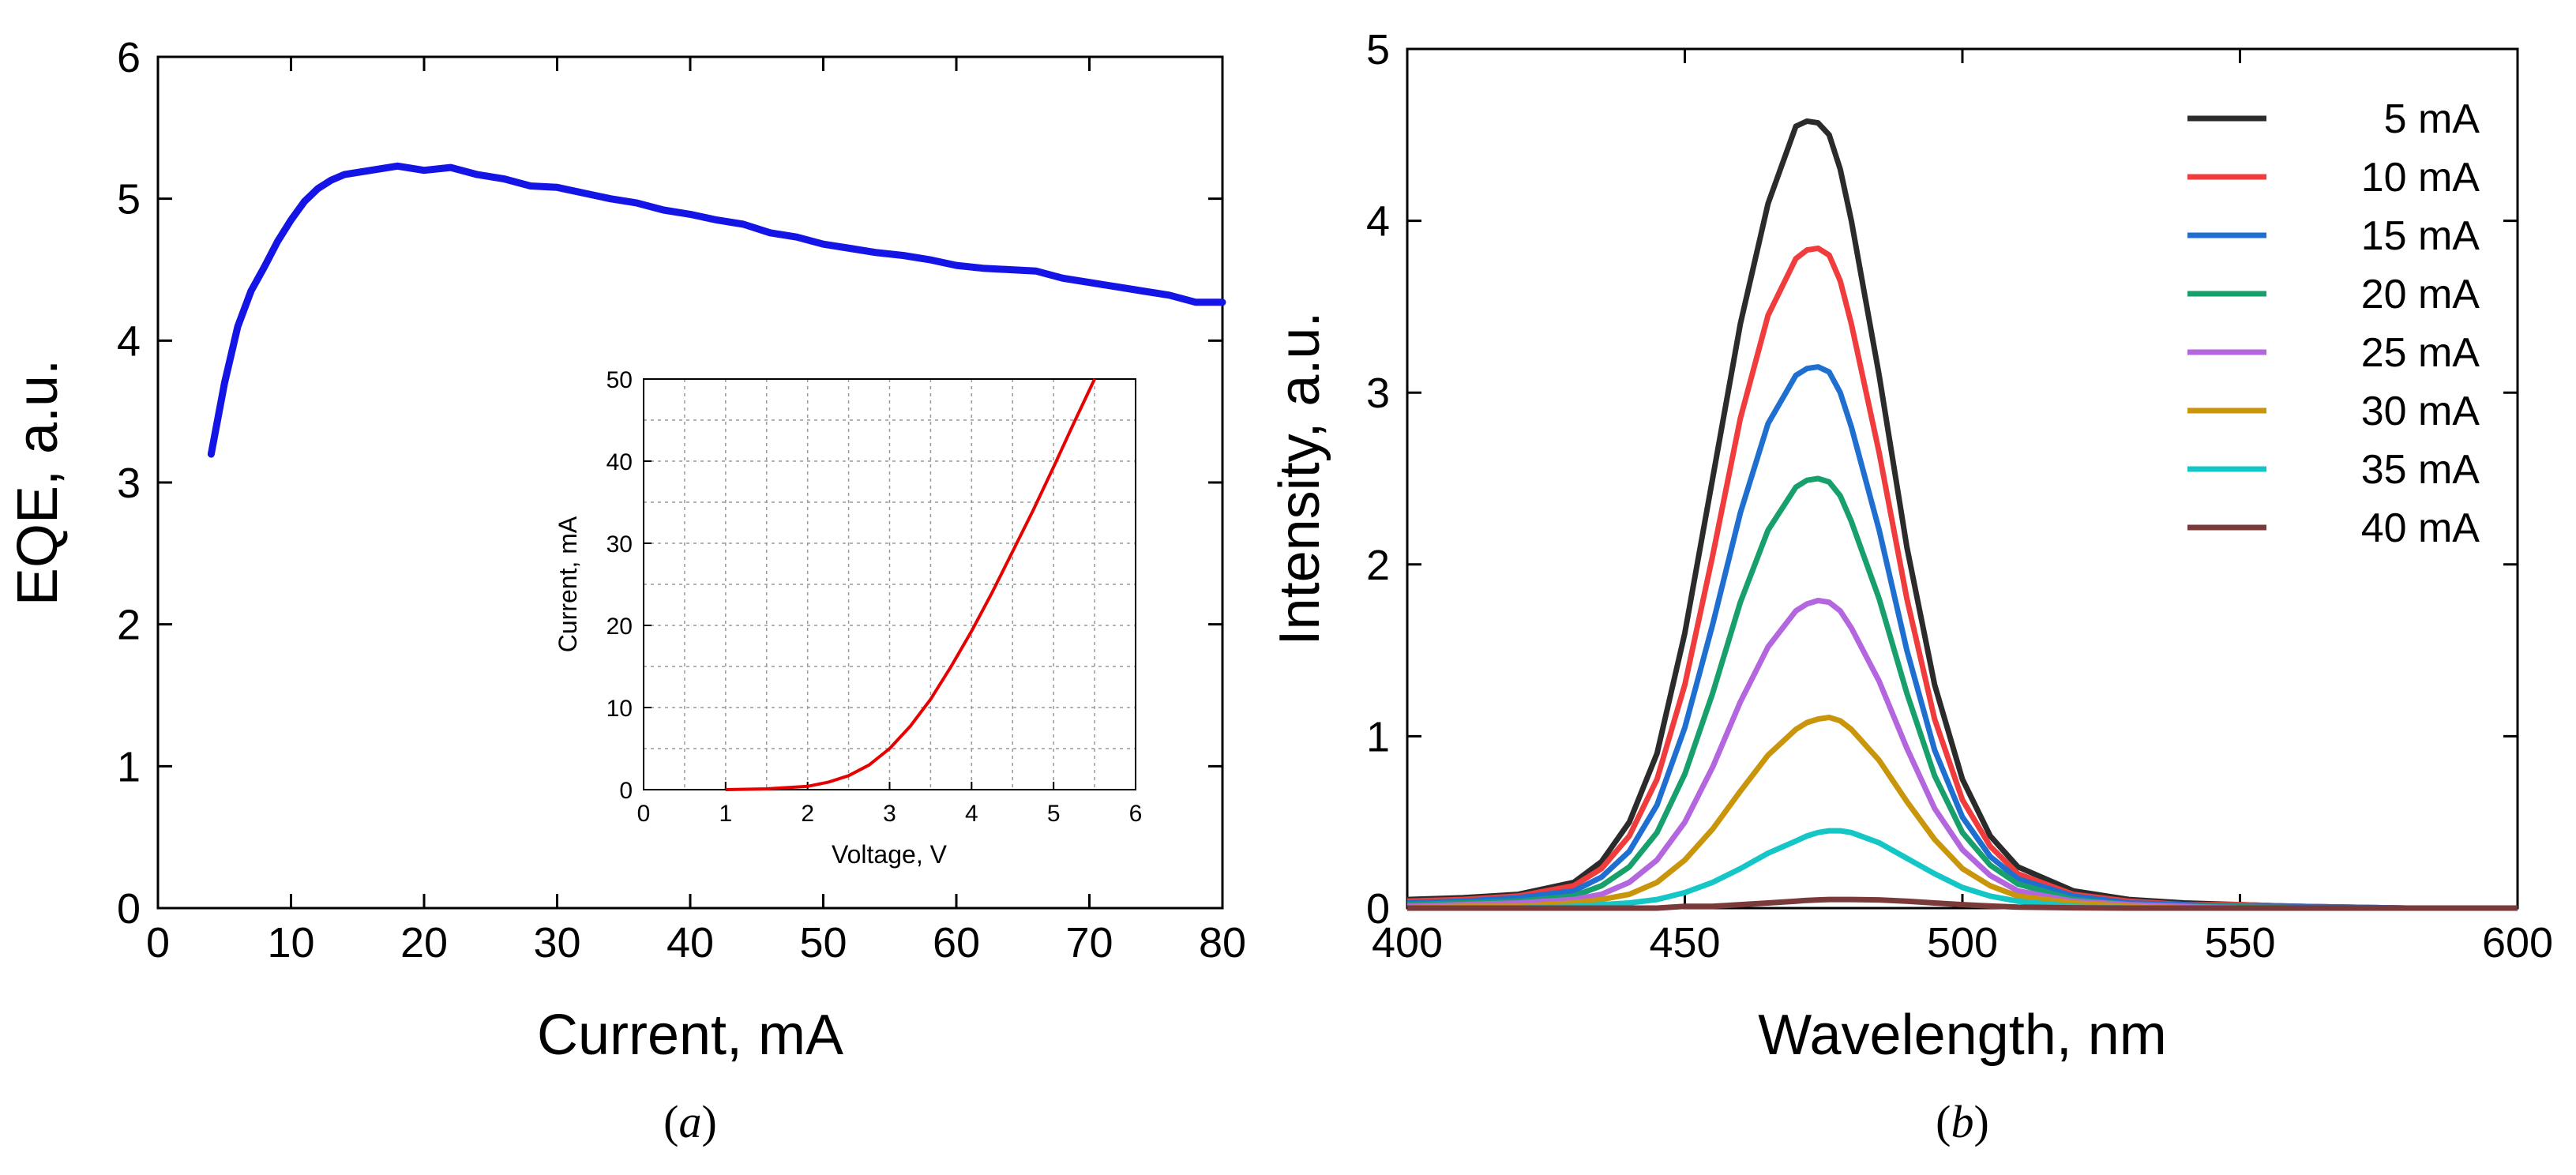 The width and height of the screenshot is (2576, 1175). Describe the element at coordinates (1136, 814) in the screenshot. I see `inset-x-tick-label: 6` at that location.